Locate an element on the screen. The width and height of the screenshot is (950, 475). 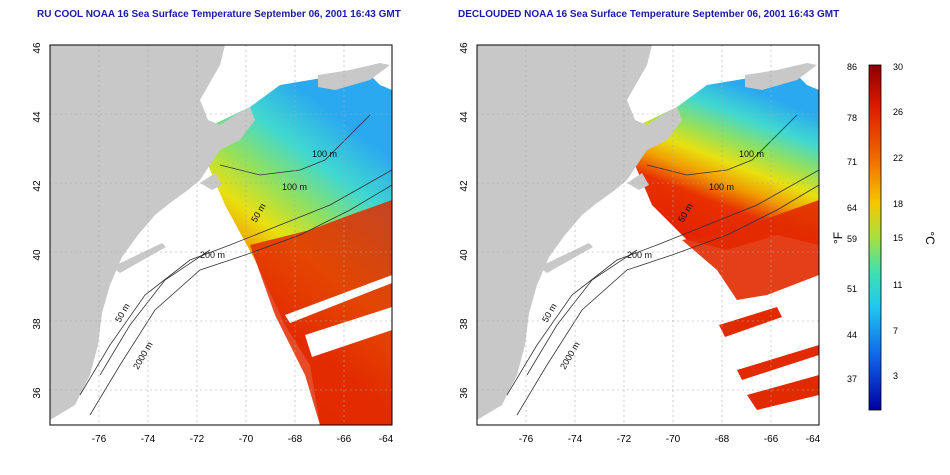
lat-tick-left: 38 is located at coordinates (37, 324).